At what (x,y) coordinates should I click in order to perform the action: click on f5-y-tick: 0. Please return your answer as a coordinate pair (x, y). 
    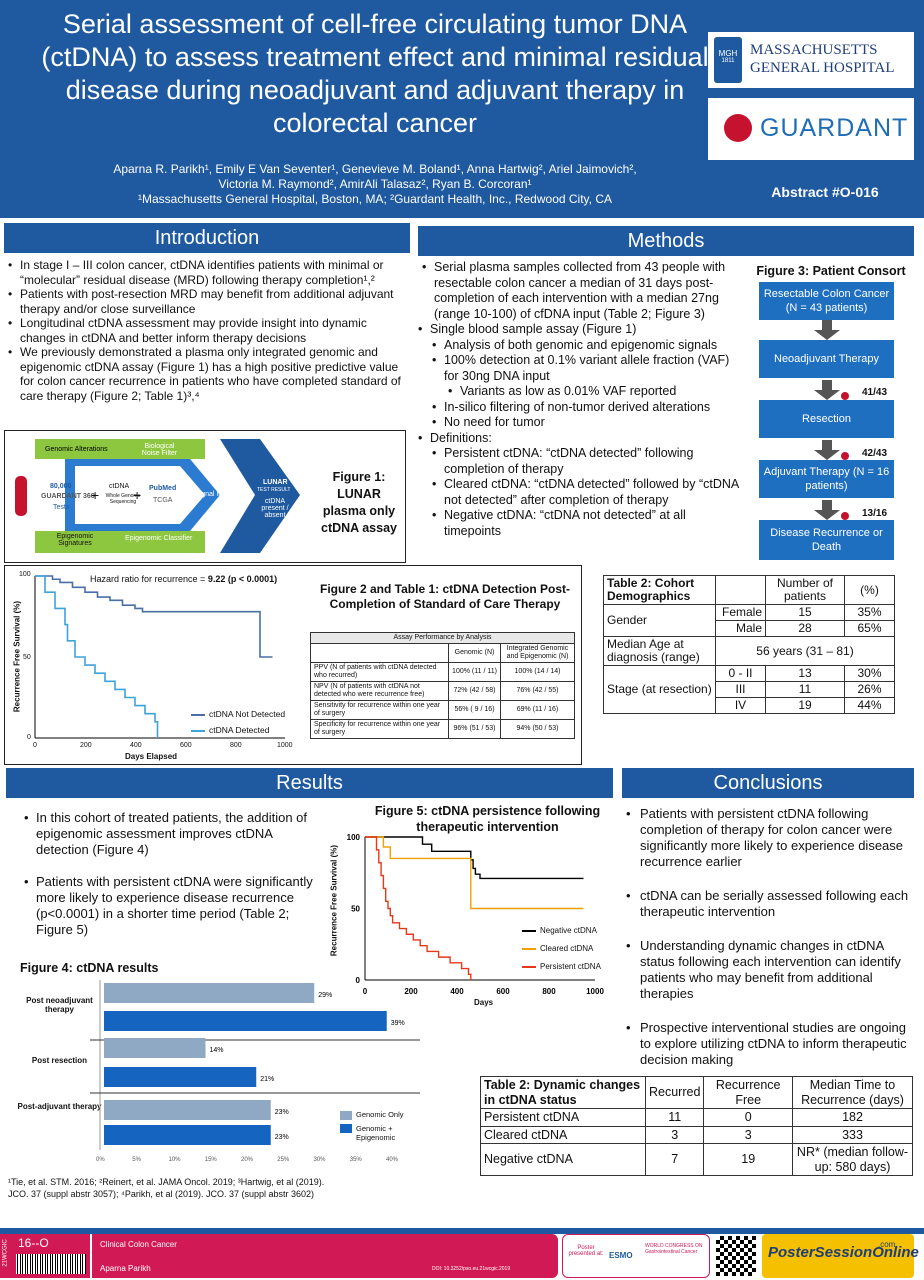
    Looking at the image, I should click on (358, 980).